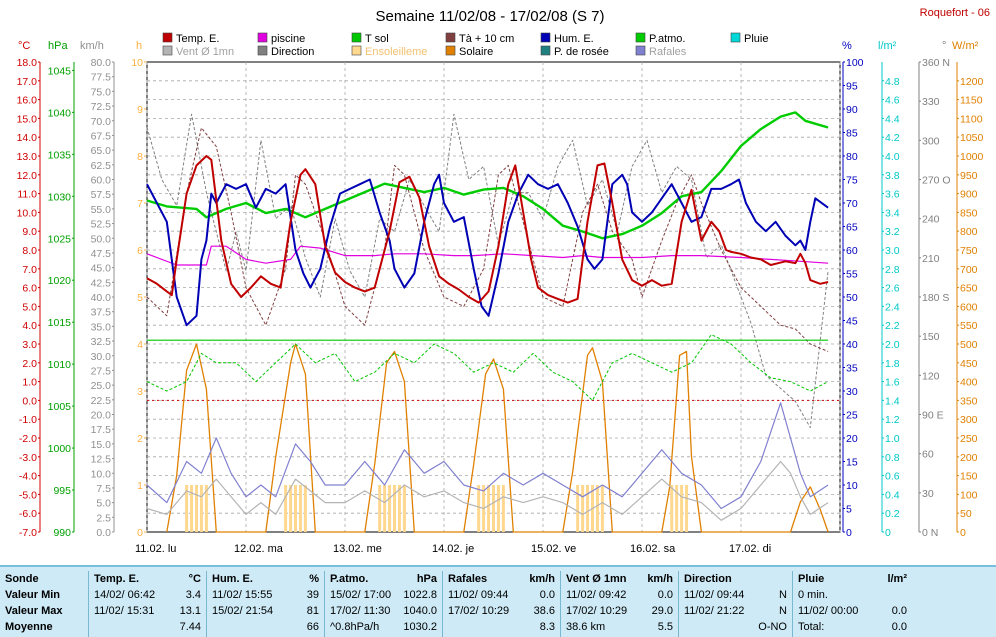 This screenshot has width=996, height=637. What do you see at coordinates (92, 46) in the screenshot?
I see `axis-unit-label: km/h` at bounding box center [92, 46].